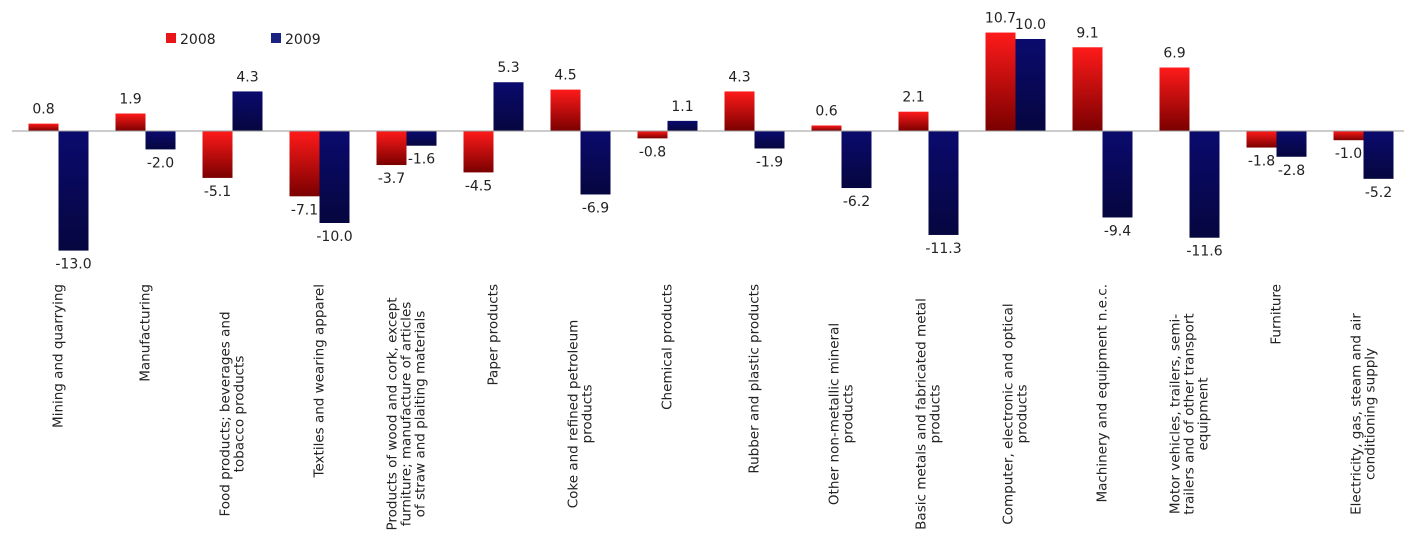 This screenshot has height=547, width=1415. Describe the element at coordinates (247, 77) in the screenshot. I see `value-label-2009-2: 4.3` at that location.